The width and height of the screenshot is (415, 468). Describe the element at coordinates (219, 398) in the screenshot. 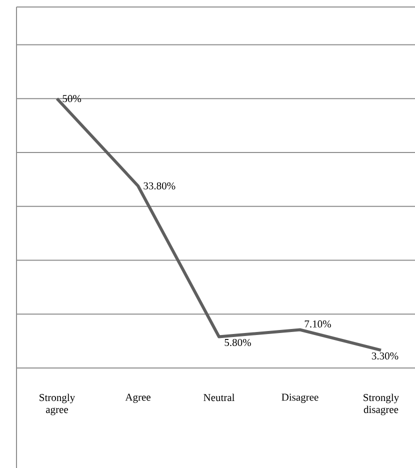

I see `x-tick-label: Neutral` at that location.